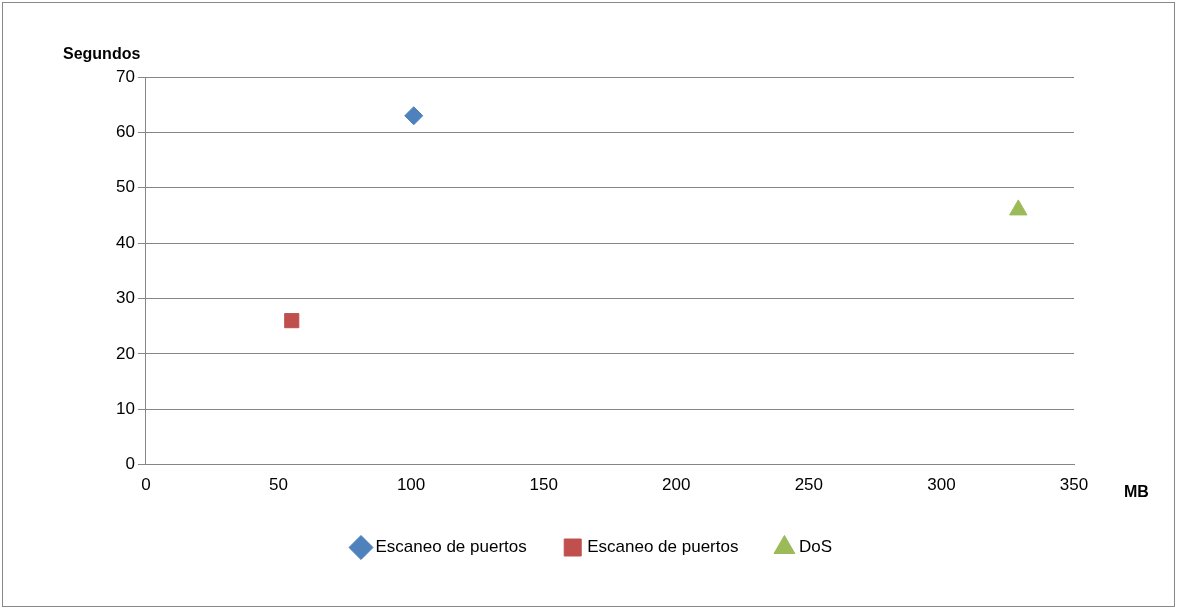 This screenshot has width=1177, height=609. What do you see at coordinates (543, 485) in the screenshot?
I see `x-tick-label: 150` at bounding box center [543, 485].